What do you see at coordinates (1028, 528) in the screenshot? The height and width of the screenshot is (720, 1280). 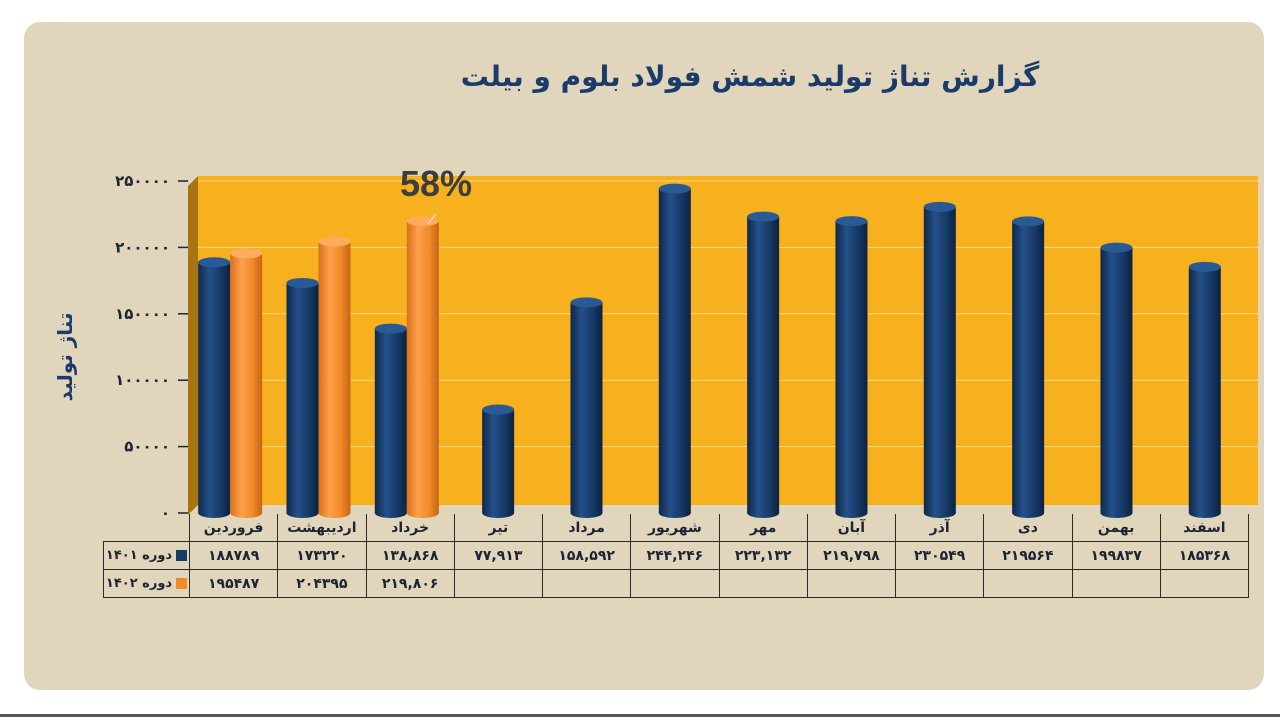 I see `category-label: دی` at bounding box center [1028, 528].